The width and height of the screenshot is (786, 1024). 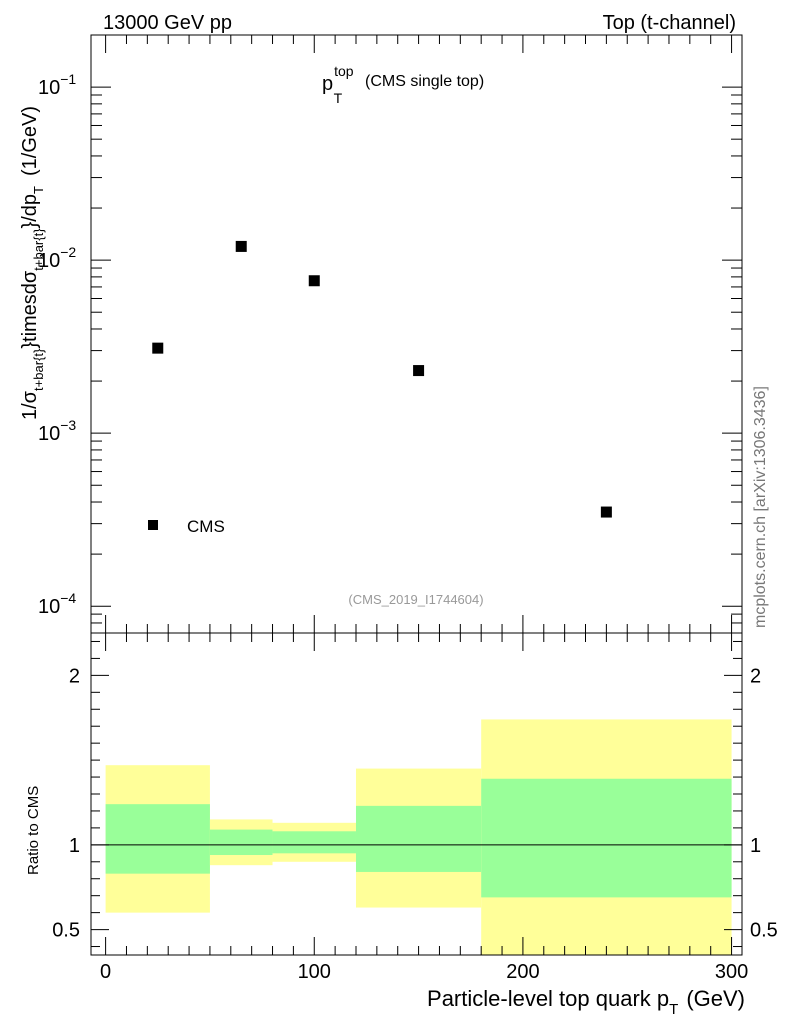 What do you see at coordinates (57, 258) in the screenshot?
I see `main-y-tick-label: 10⁻²` at bounding box center [57, 258].